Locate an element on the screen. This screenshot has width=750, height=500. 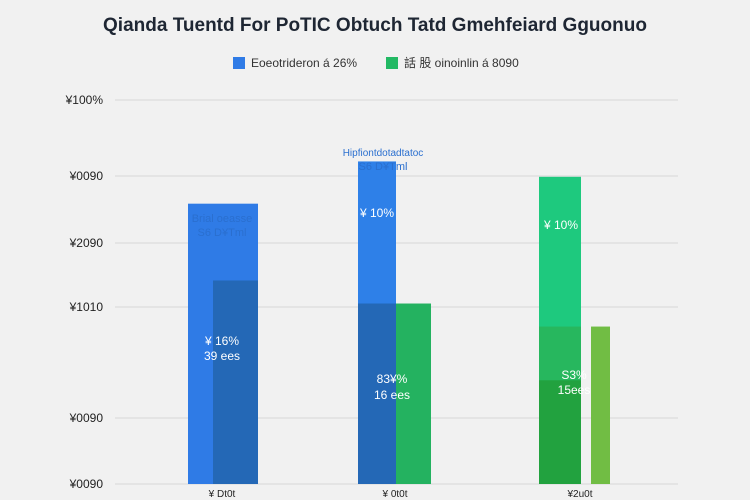
x-tick-label: ¥2u0t is located at coordinates (579, 494).